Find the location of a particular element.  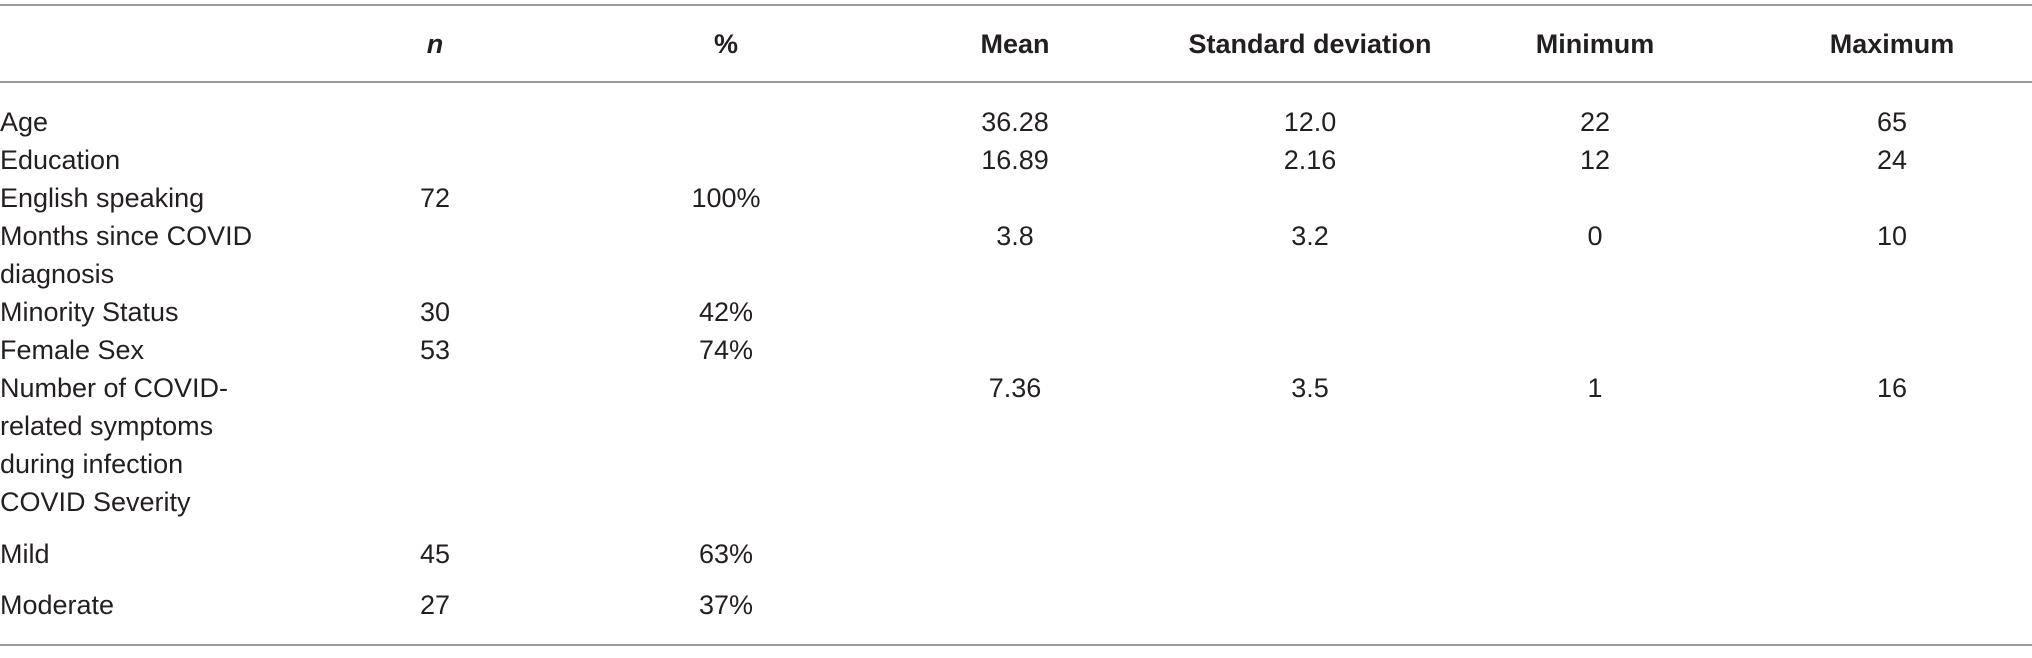

moderate-percent: 37% is located at coordinates (726, 605).